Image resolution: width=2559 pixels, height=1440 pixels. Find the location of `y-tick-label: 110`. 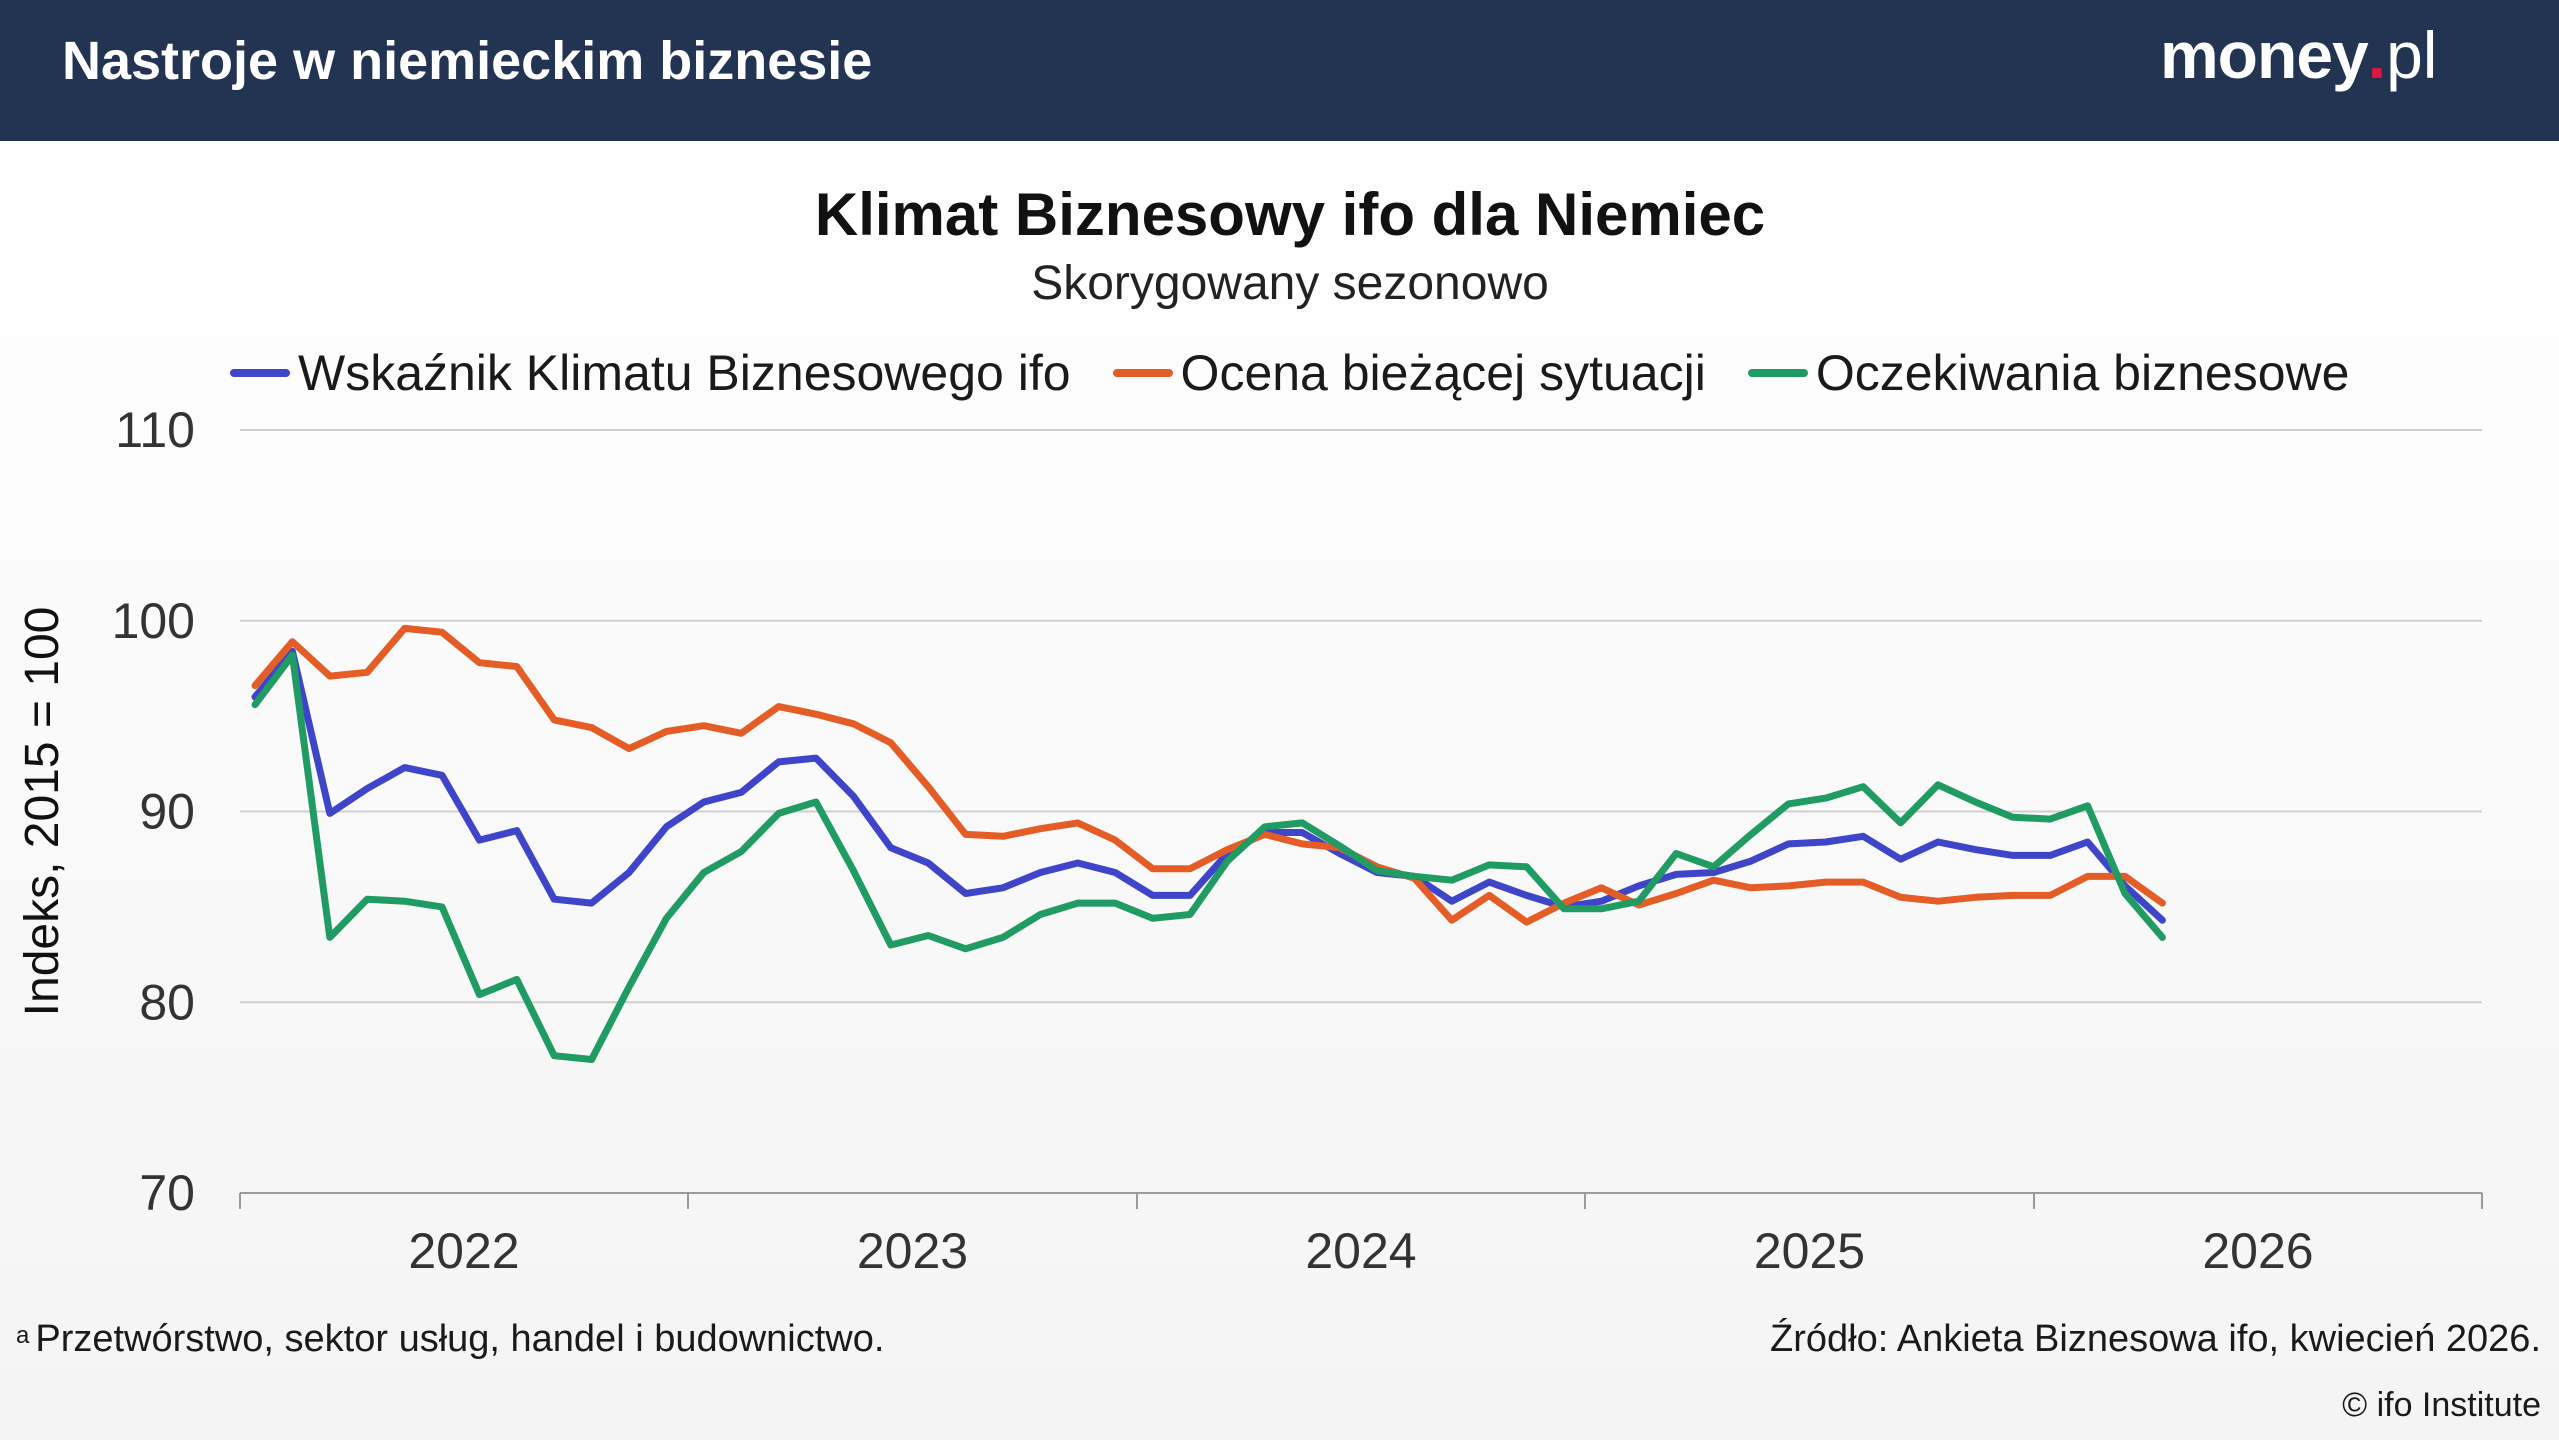

y-tick-label: 110 is located at coordinates (155, 430).